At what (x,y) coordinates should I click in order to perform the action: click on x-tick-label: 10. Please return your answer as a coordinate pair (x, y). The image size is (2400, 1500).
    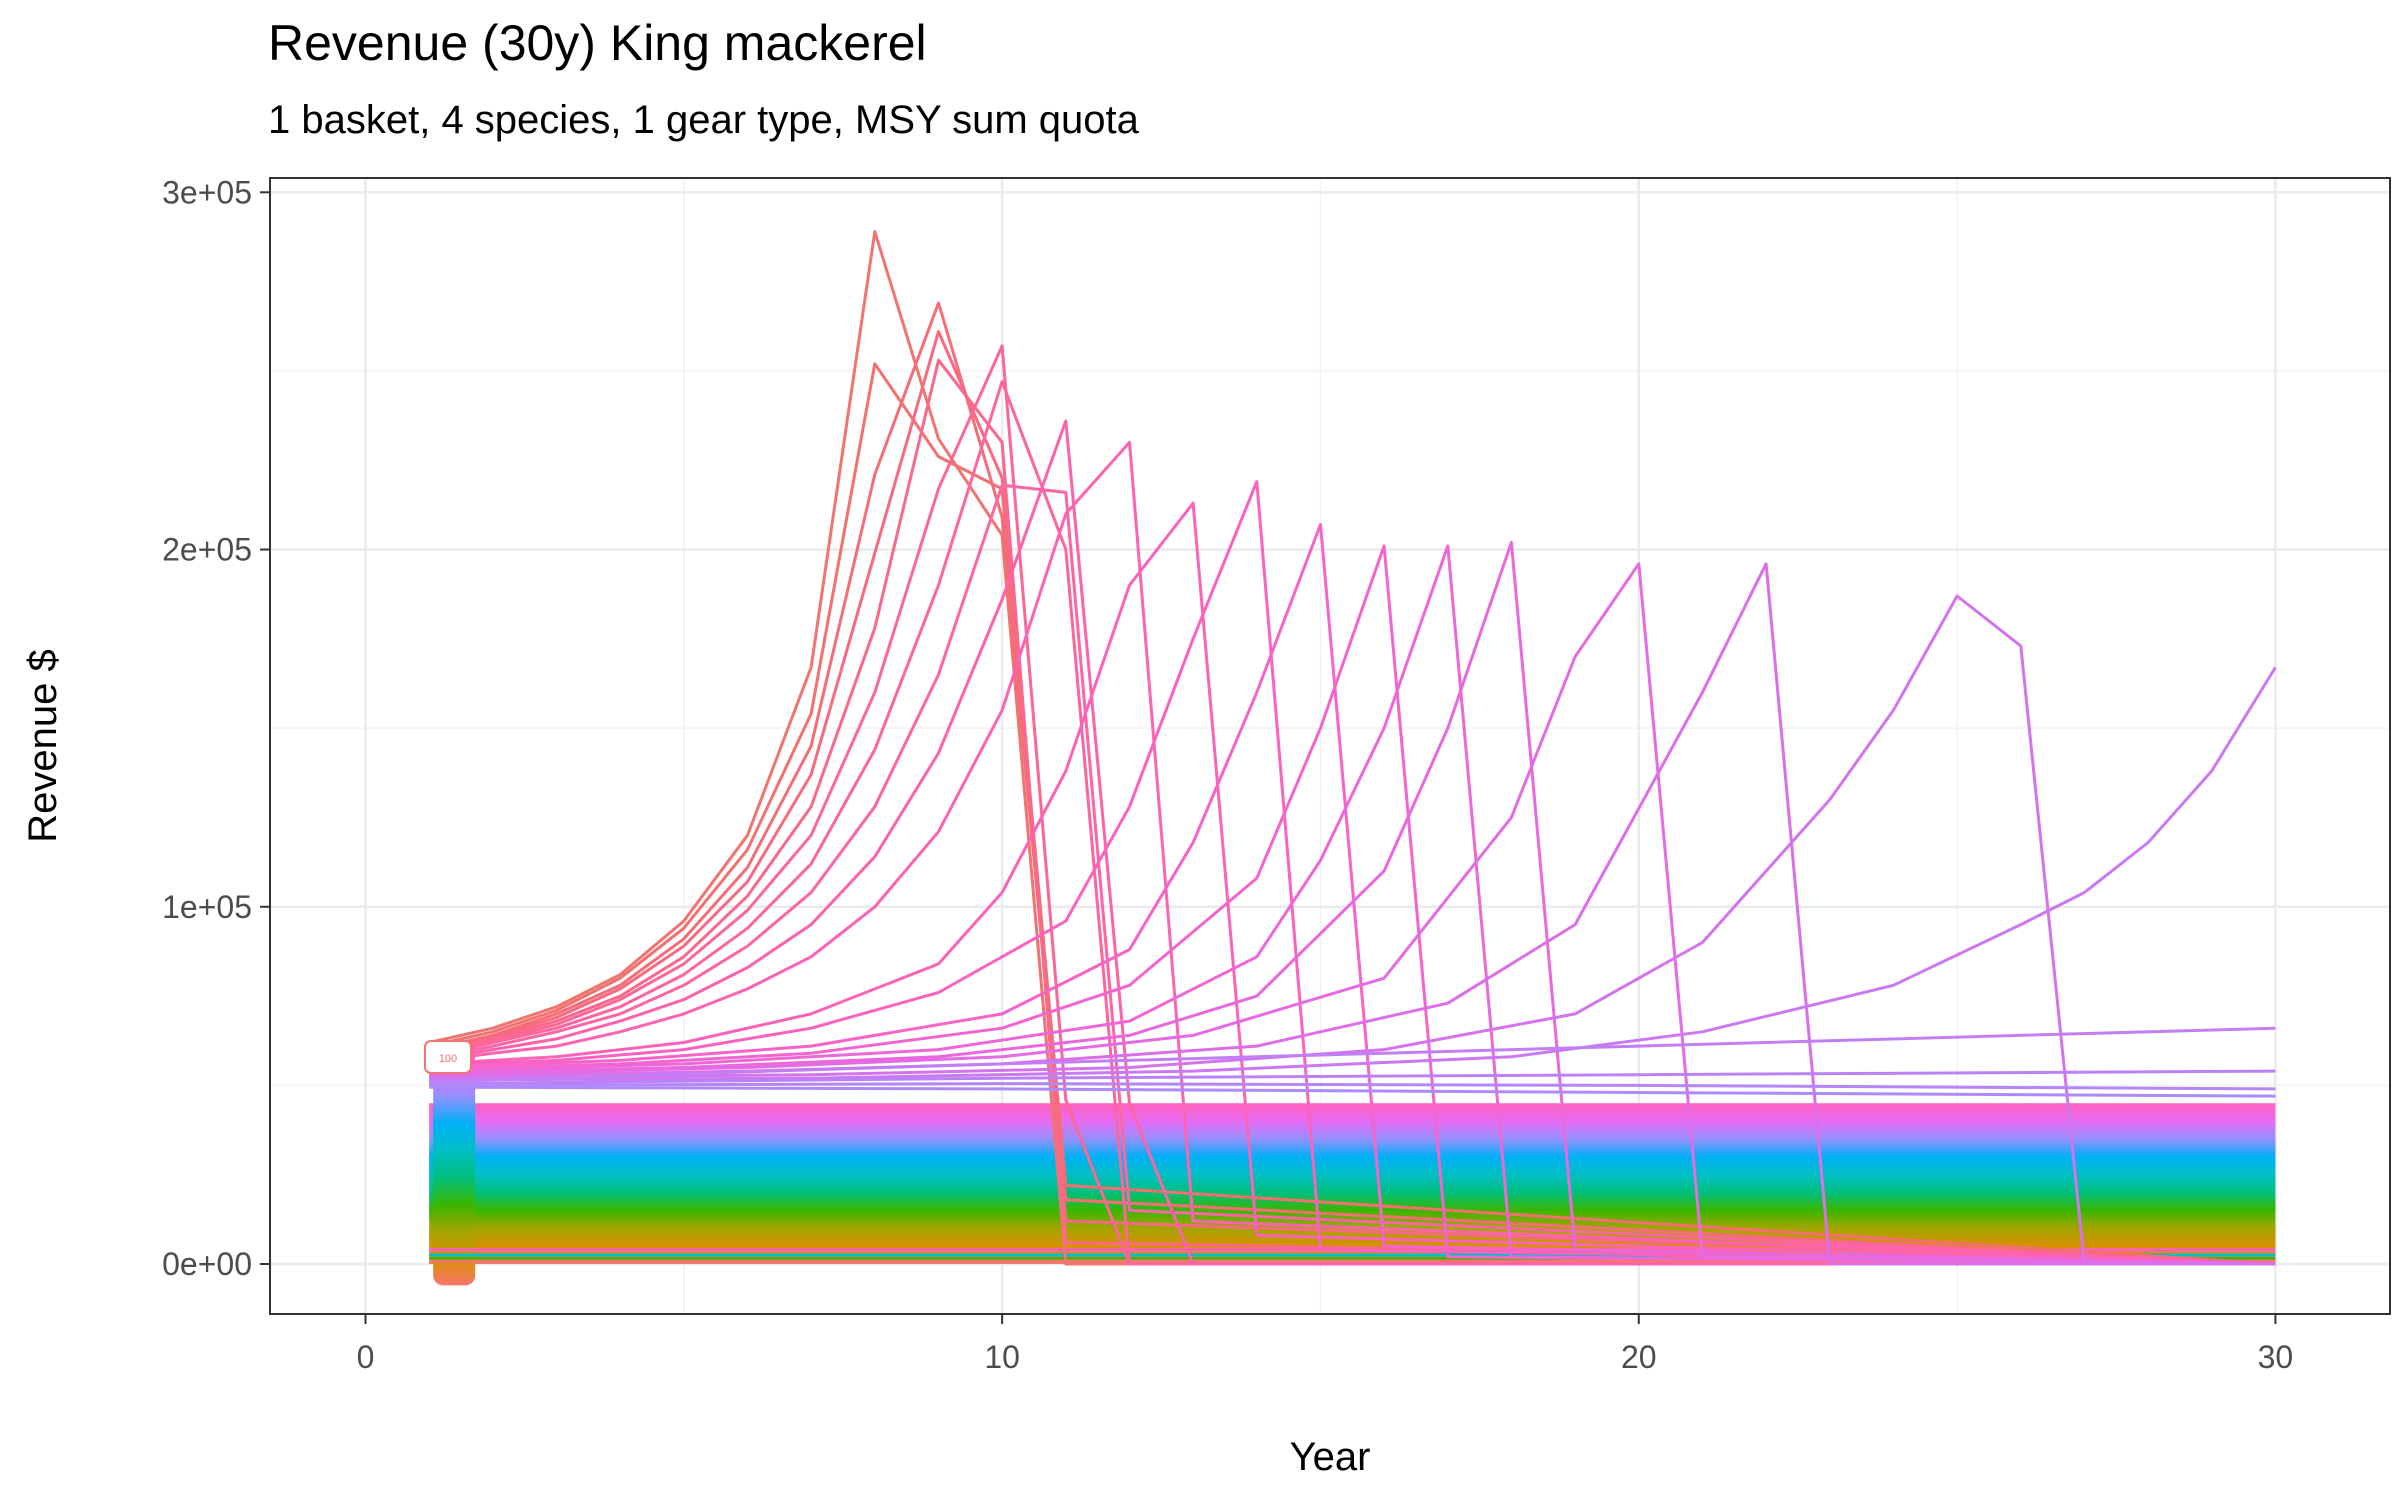
    Looking at the image, I should click on (1002, 1357).